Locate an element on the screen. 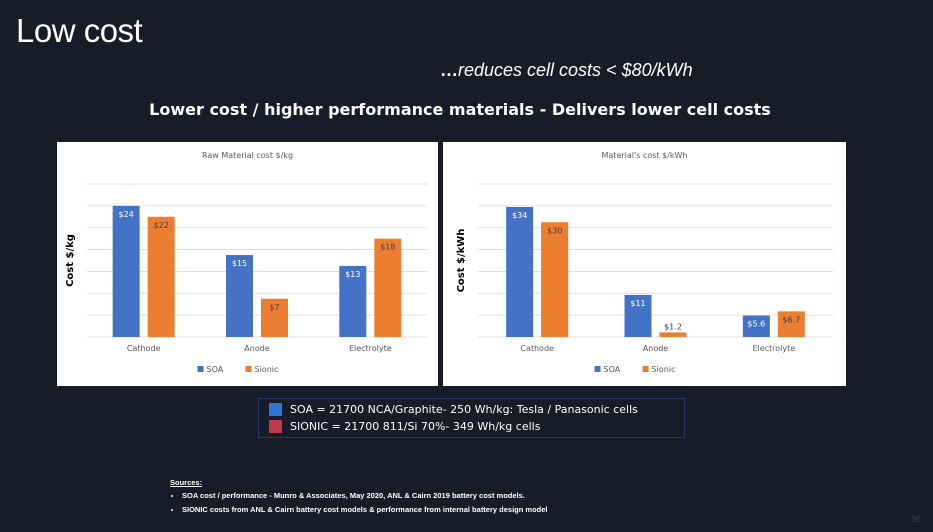 The height and width of the screenshot is (532, 933). data-label: $24 is located at coordinates (126, 214).